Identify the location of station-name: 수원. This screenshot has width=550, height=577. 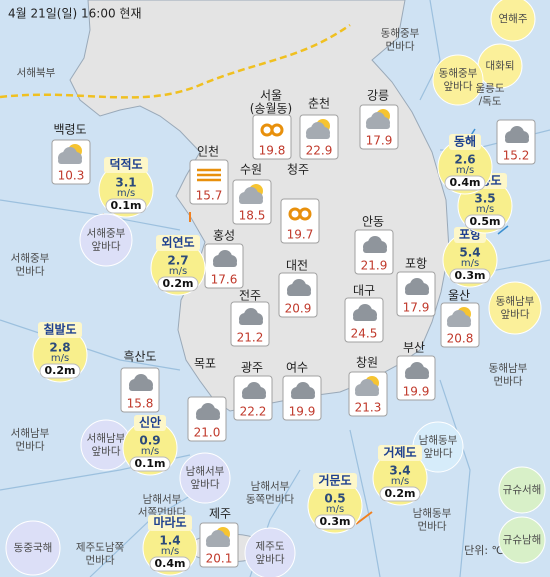
(251, 170).